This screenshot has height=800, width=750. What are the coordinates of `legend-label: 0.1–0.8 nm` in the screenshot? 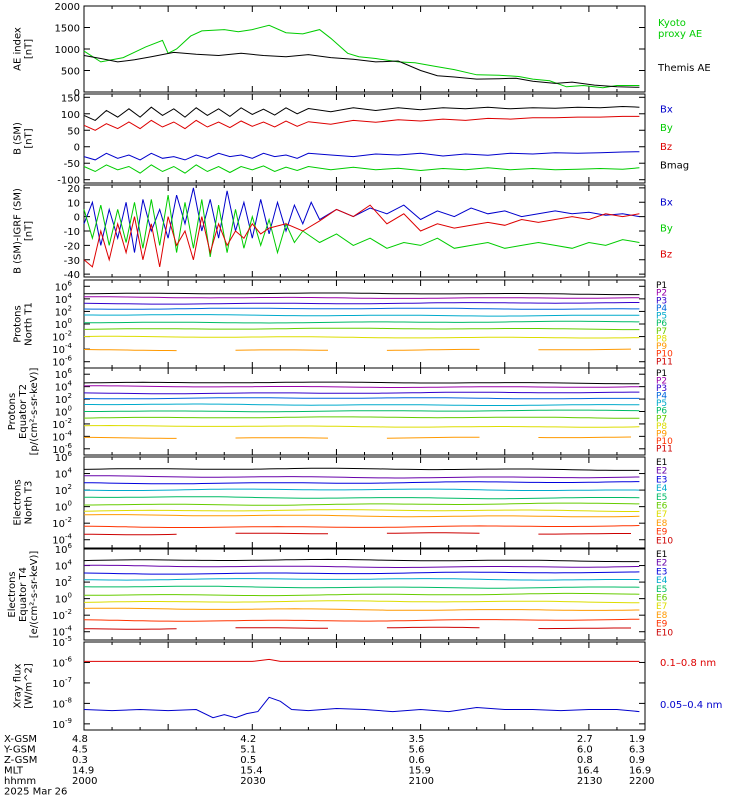 It's located at (688, 663).